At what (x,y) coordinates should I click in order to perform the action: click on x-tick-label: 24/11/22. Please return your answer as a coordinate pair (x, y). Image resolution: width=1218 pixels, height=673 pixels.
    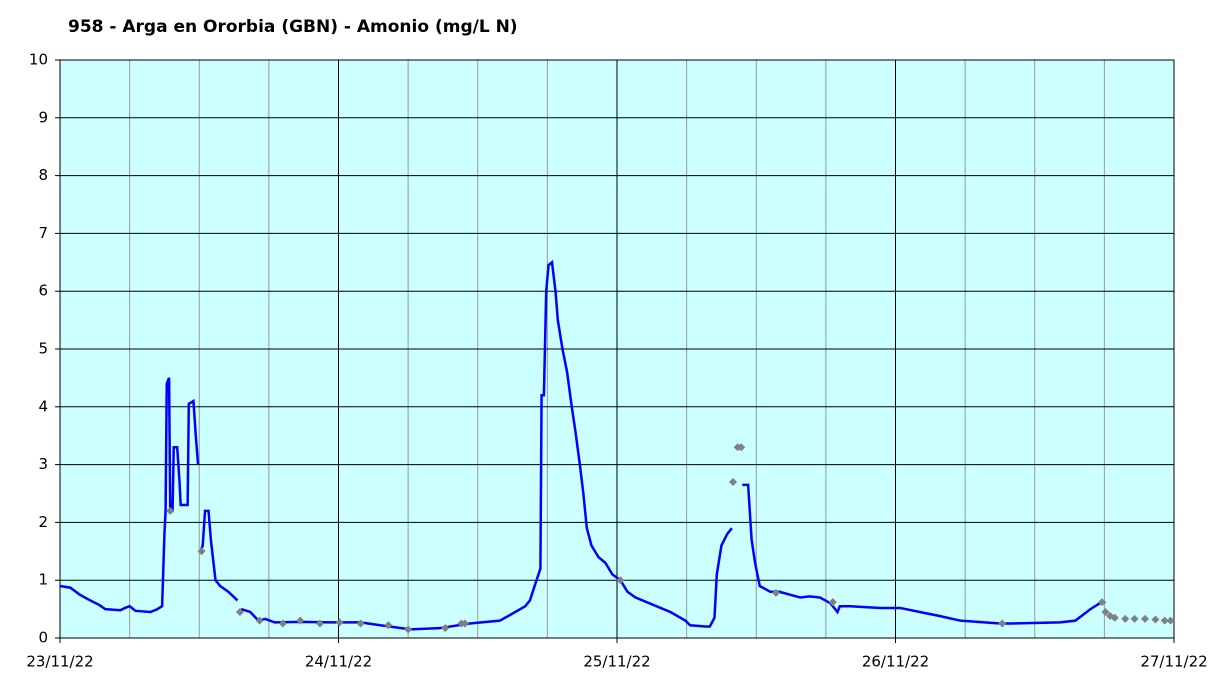
    Looking at the image, I should click on (338, 662).